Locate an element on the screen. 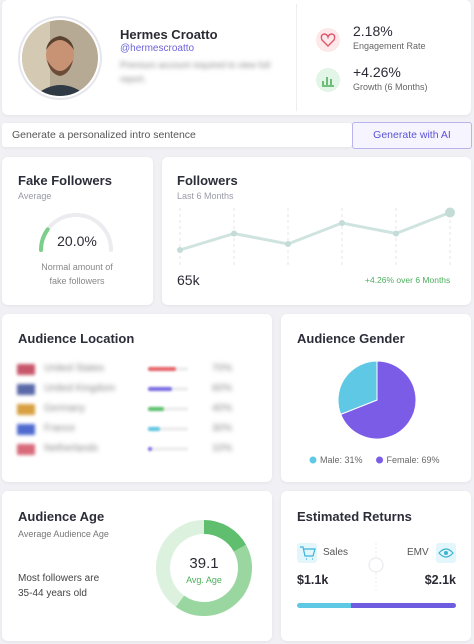 This screenshot has height=644, width=474. followers-total: 65k is located at coordinates (188, 280).